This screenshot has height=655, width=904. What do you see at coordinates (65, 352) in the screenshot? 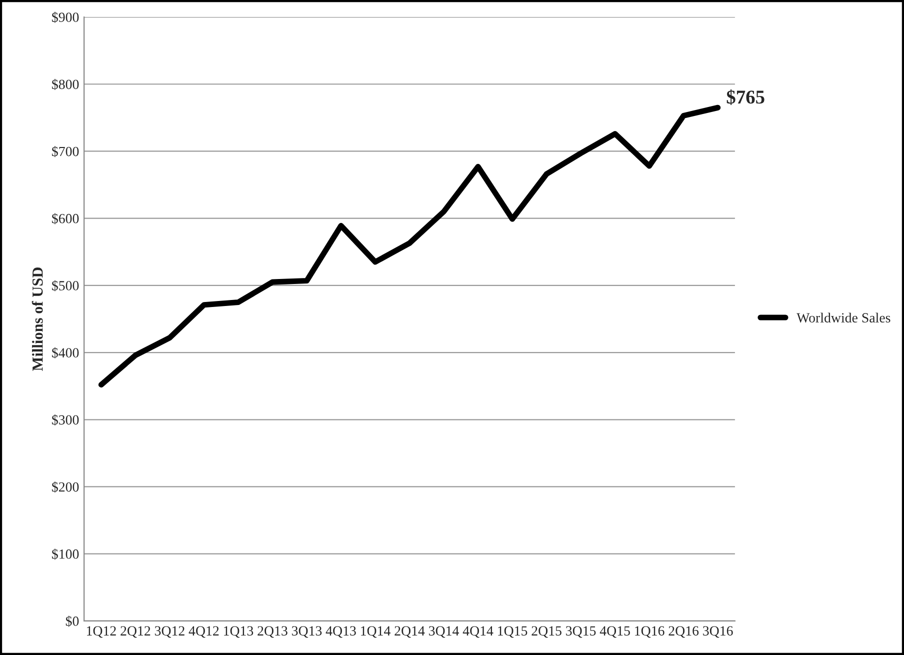
I see `y-tick-label: $400` at bounding box center [65, 352].